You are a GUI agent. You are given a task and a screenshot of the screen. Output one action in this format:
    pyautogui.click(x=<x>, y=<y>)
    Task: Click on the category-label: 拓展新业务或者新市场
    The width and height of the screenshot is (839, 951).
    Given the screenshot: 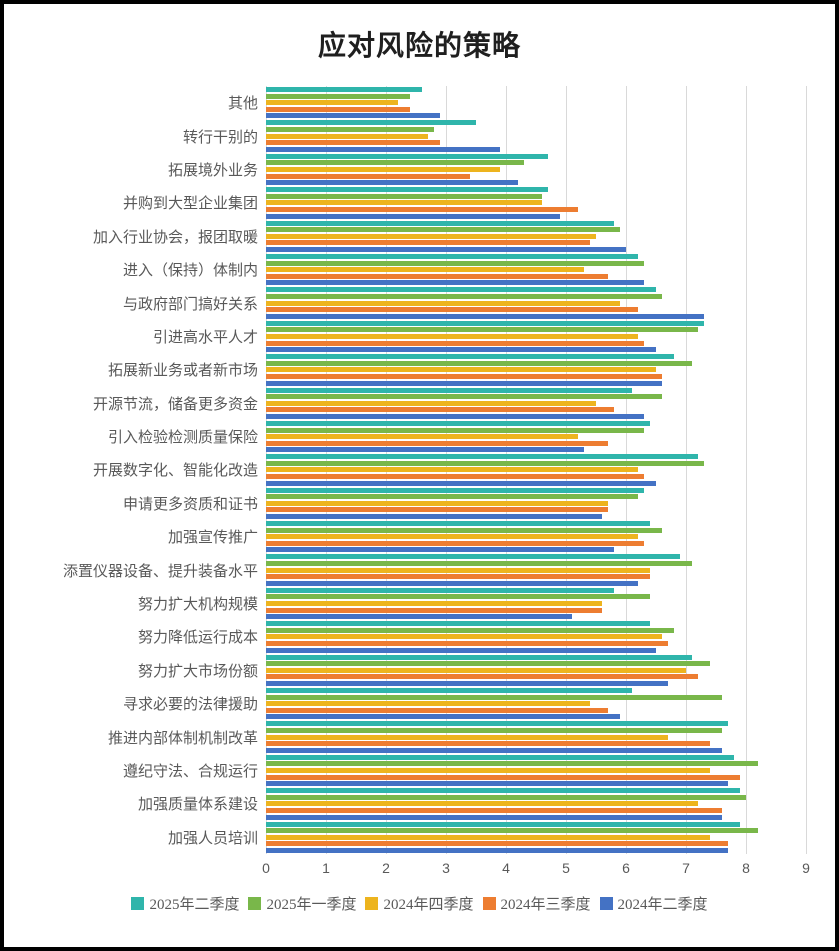 What is the action you would take?
    pyautogui.click(x=182, y=371)
    